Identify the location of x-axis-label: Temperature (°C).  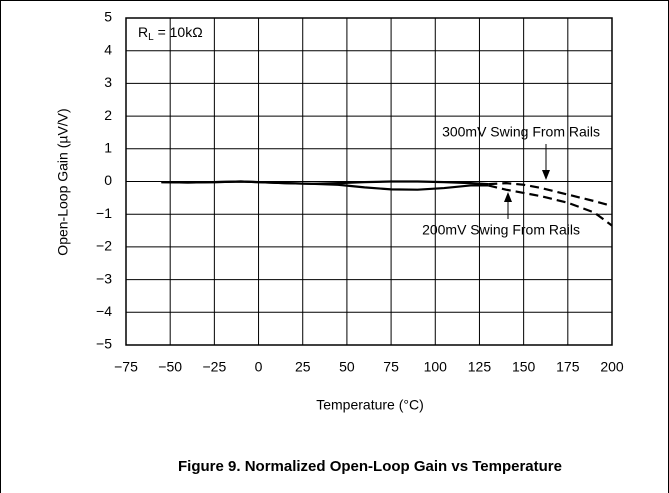
(370, 405).